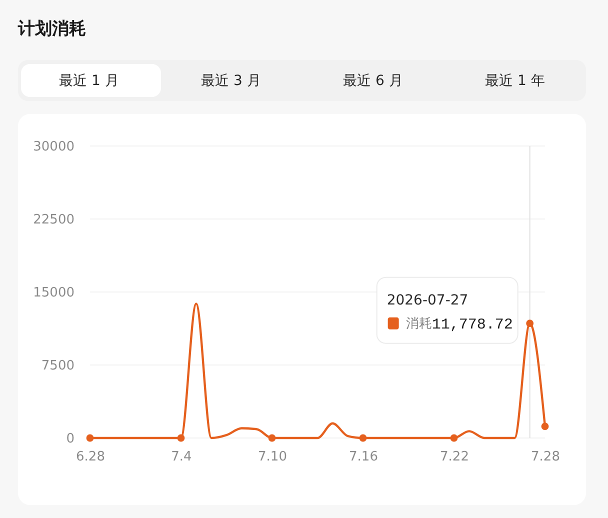 This screenshot has width=608, height=518. What do you see at coordinates (70, 439) in the screenshot?
I see `y-tick-label: 0` at bounding box center [70, 439].